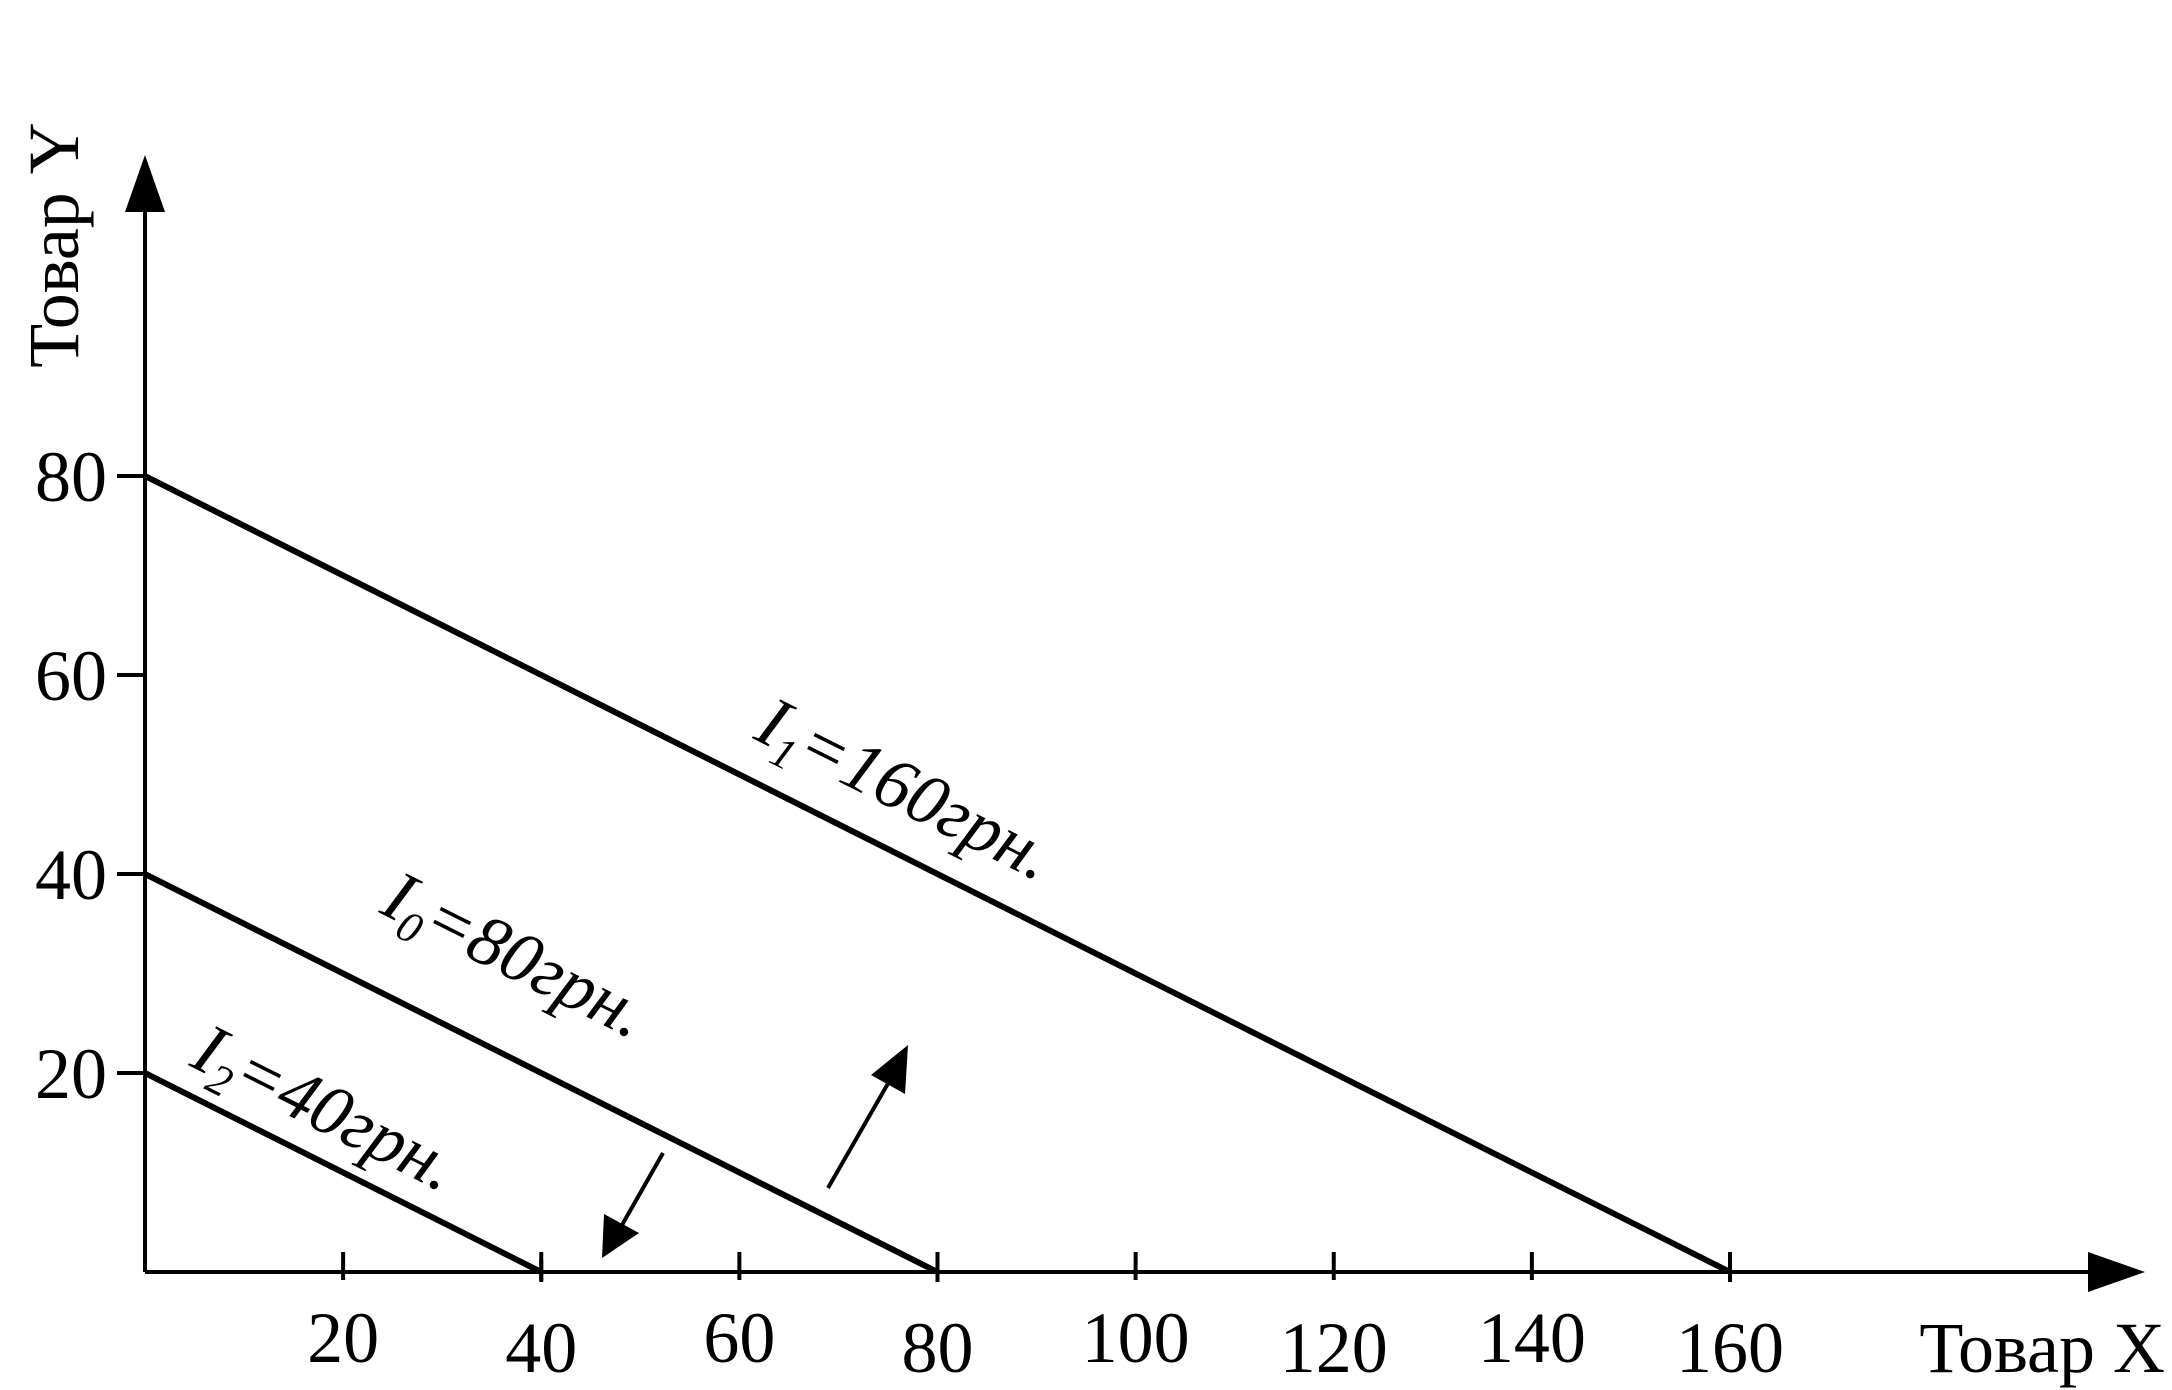 This screenshot has width=2172, height=1390. Describe the element at coordinates (1730, 1348) in the screenshot. I see `x-tick-label-160: 160` at that location.